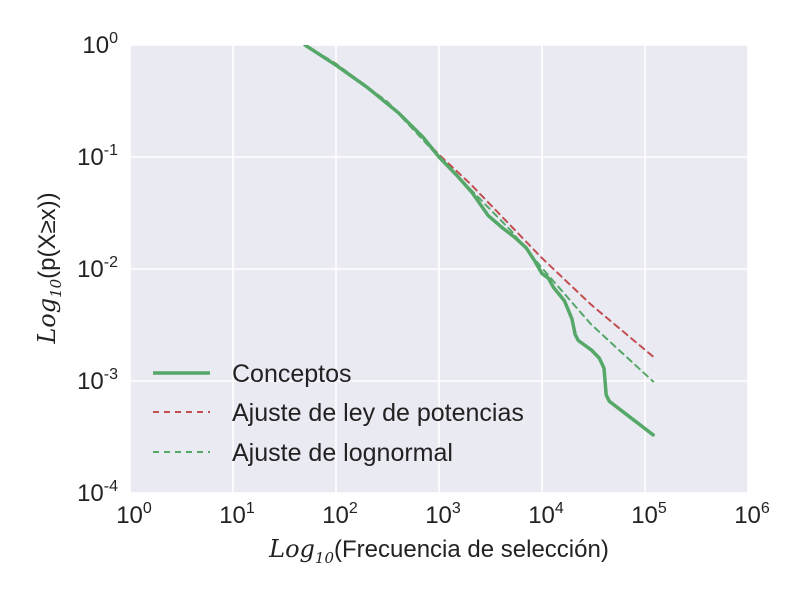  What do you see at coordinates (325, 558) in the screenshot?
I see `x-axis-label-math-sub: 10` at bounding box center [325, 558].